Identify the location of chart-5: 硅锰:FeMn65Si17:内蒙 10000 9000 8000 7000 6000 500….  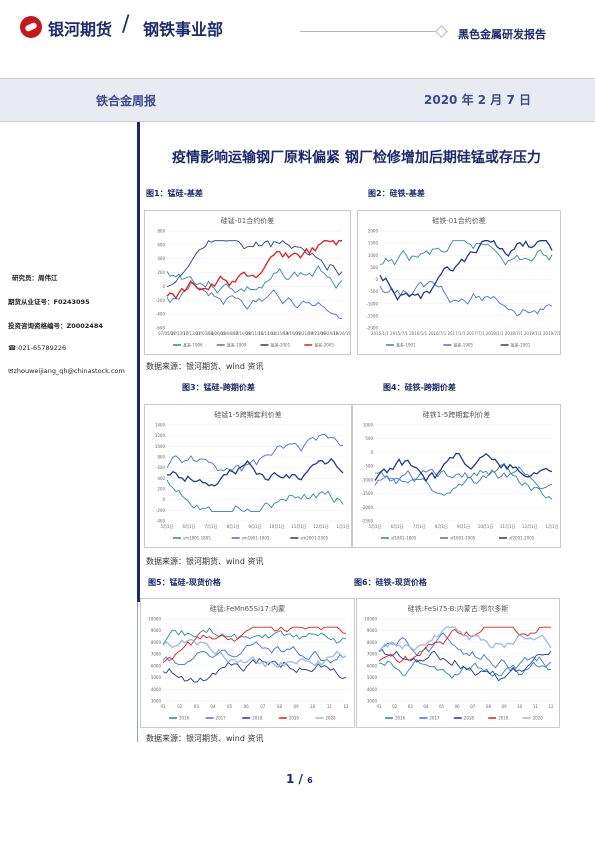
(247, 663).